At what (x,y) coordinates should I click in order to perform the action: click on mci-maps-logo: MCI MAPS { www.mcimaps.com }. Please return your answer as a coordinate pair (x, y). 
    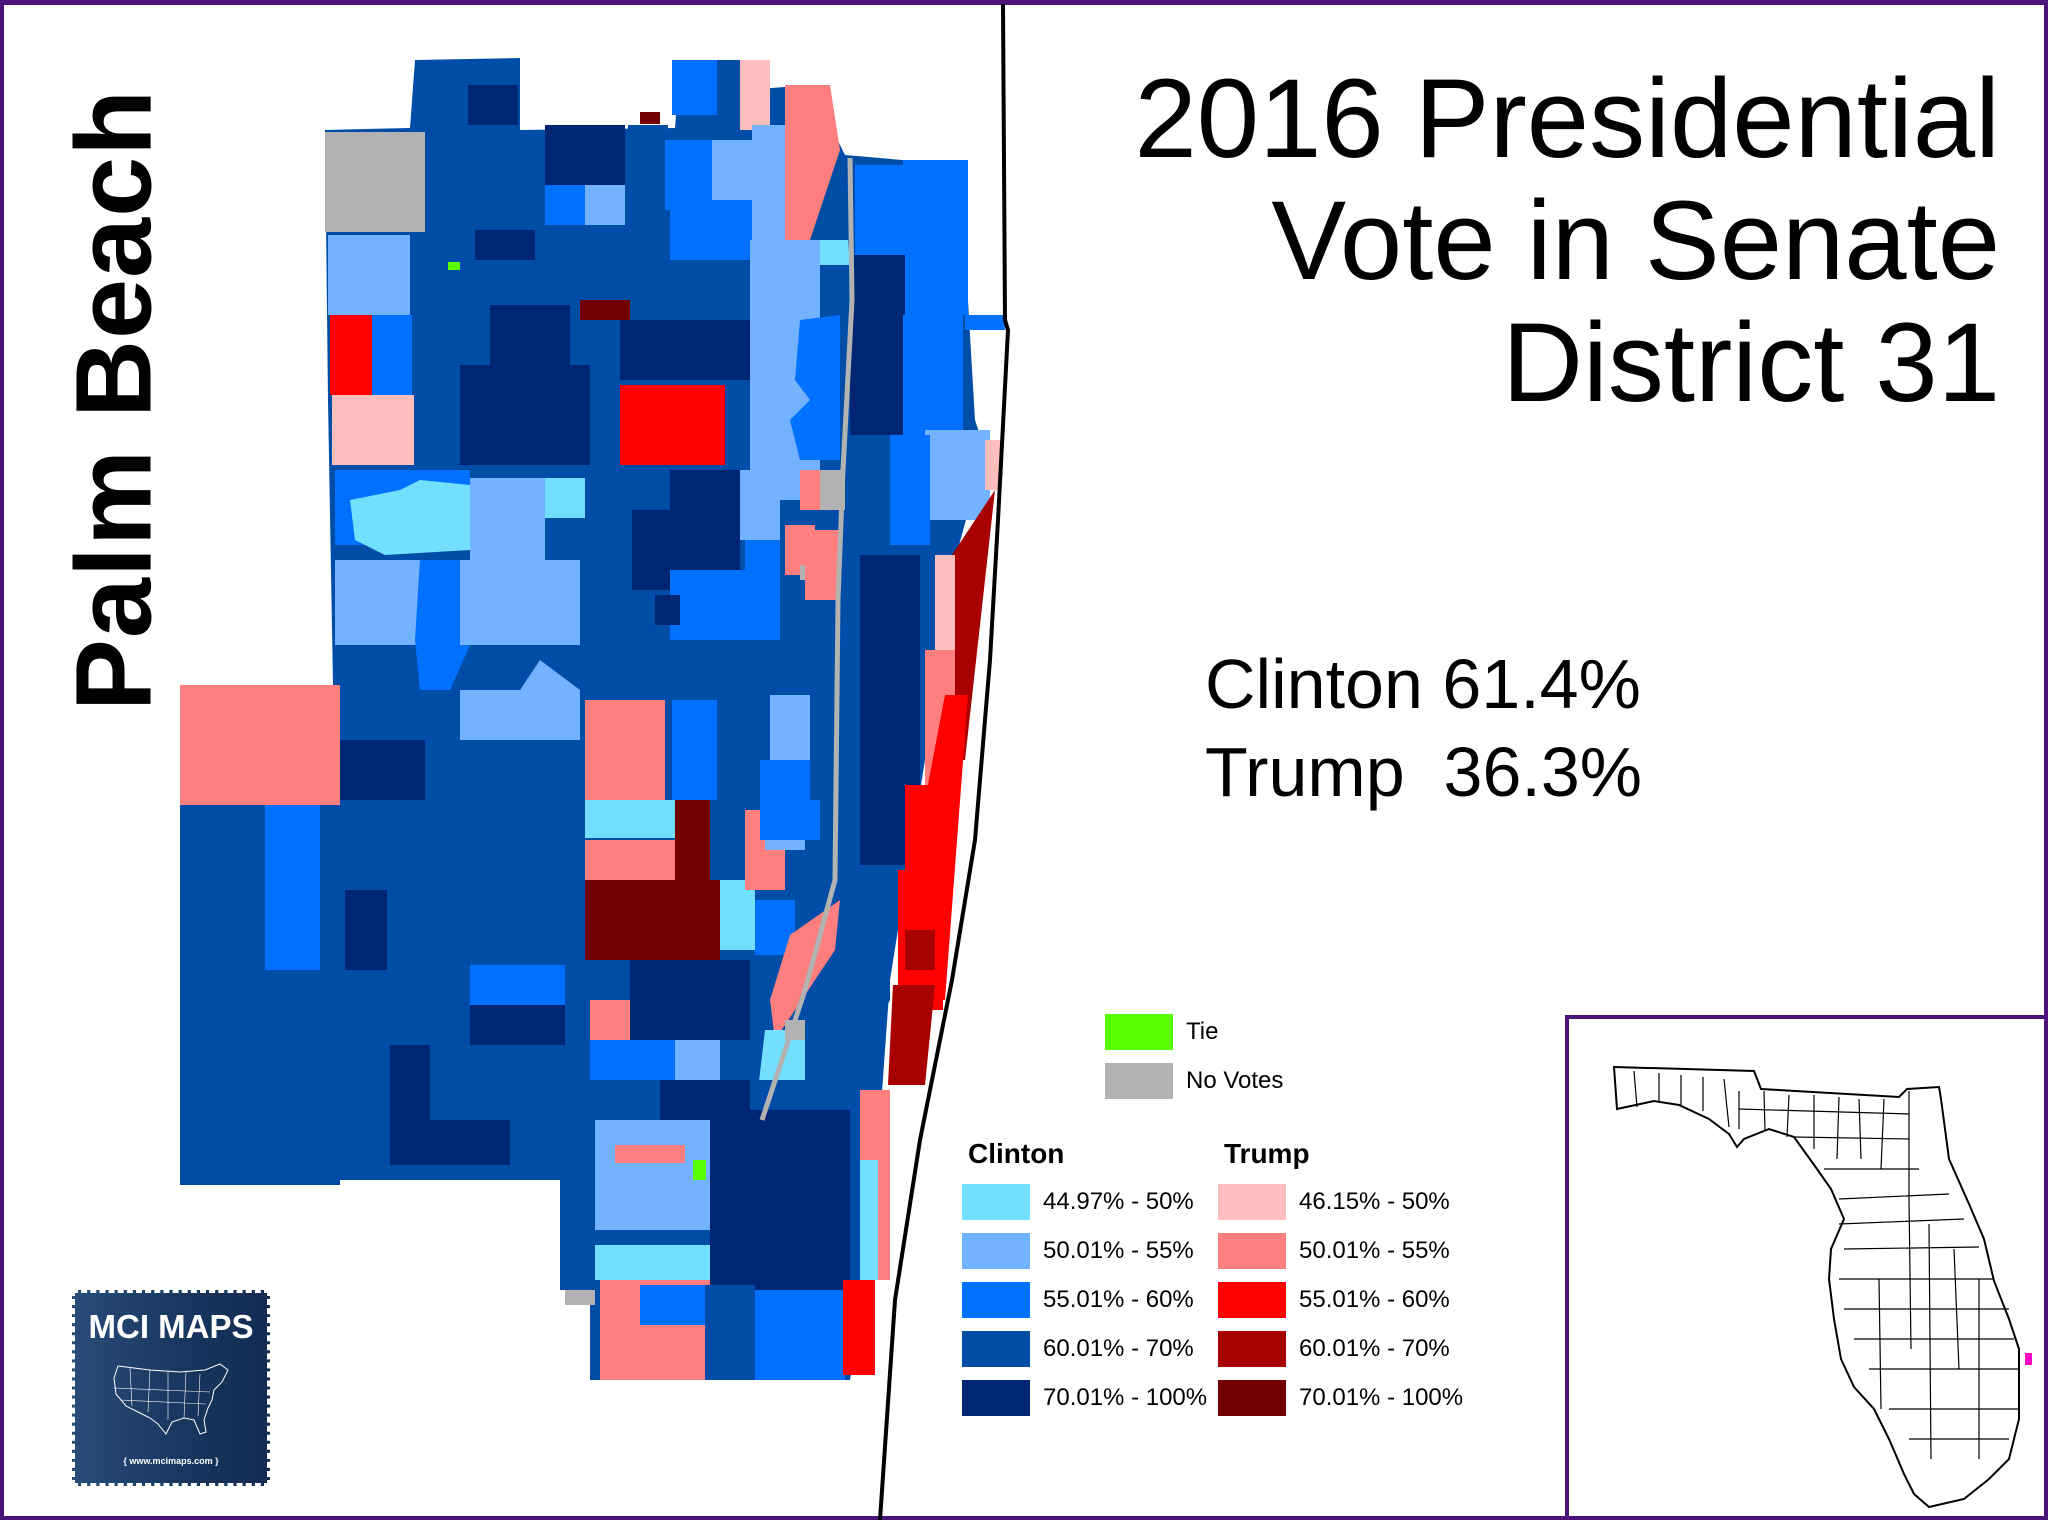
    Looking at the image, I should click on (171, 1388).